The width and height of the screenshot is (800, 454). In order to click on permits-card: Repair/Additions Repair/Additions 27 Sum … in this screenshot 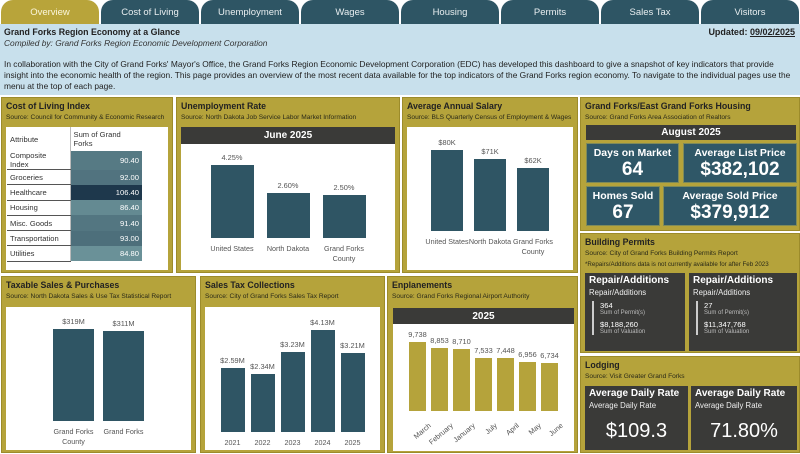, I will do `click(743, 312)`.